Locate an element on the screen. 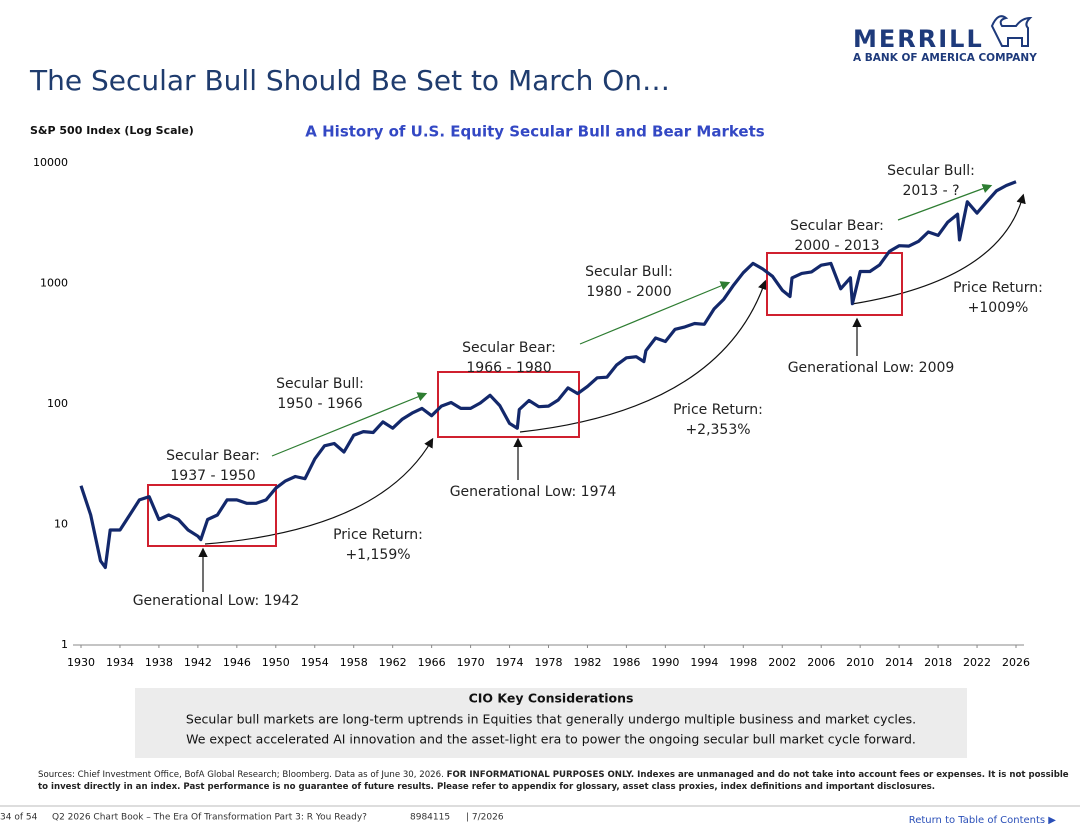  x-tick-label: 1954 is located at coordinates (315, 662).